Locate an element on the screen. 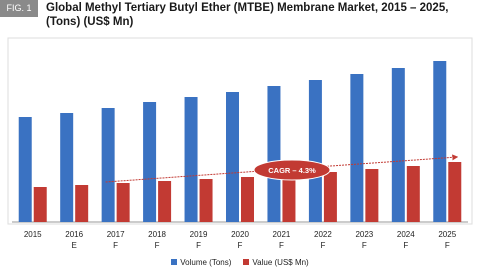  x-tick-label: 2022 F is located at coordinates (323, 240).